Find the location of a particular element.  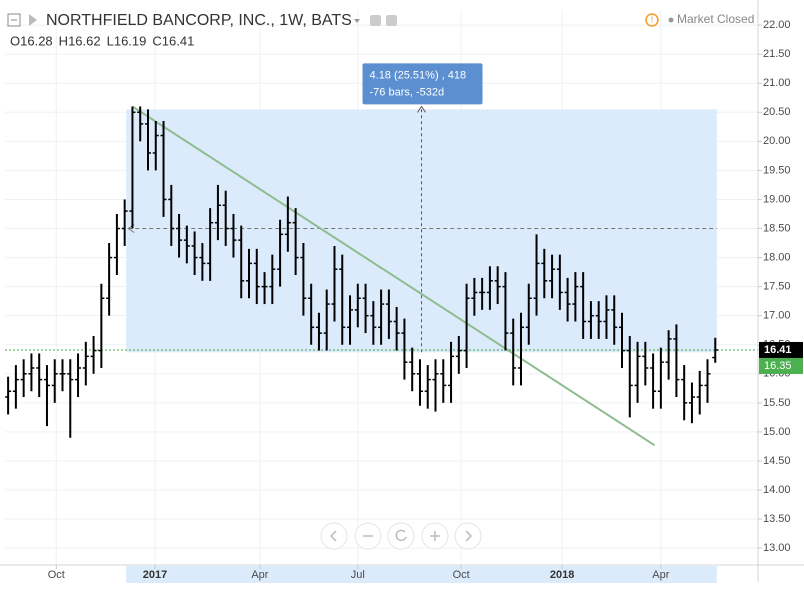

x-tick-label: 2017 is located at coordinates (155, 575).